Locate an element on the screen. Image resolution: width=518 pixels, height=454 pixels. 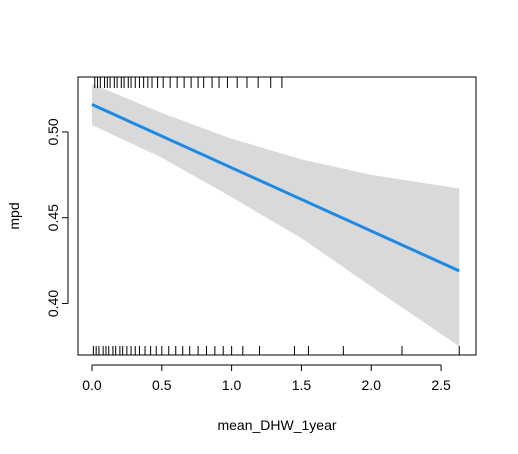
y-tick-label: 0.50 is located at coordinates (53, 131).